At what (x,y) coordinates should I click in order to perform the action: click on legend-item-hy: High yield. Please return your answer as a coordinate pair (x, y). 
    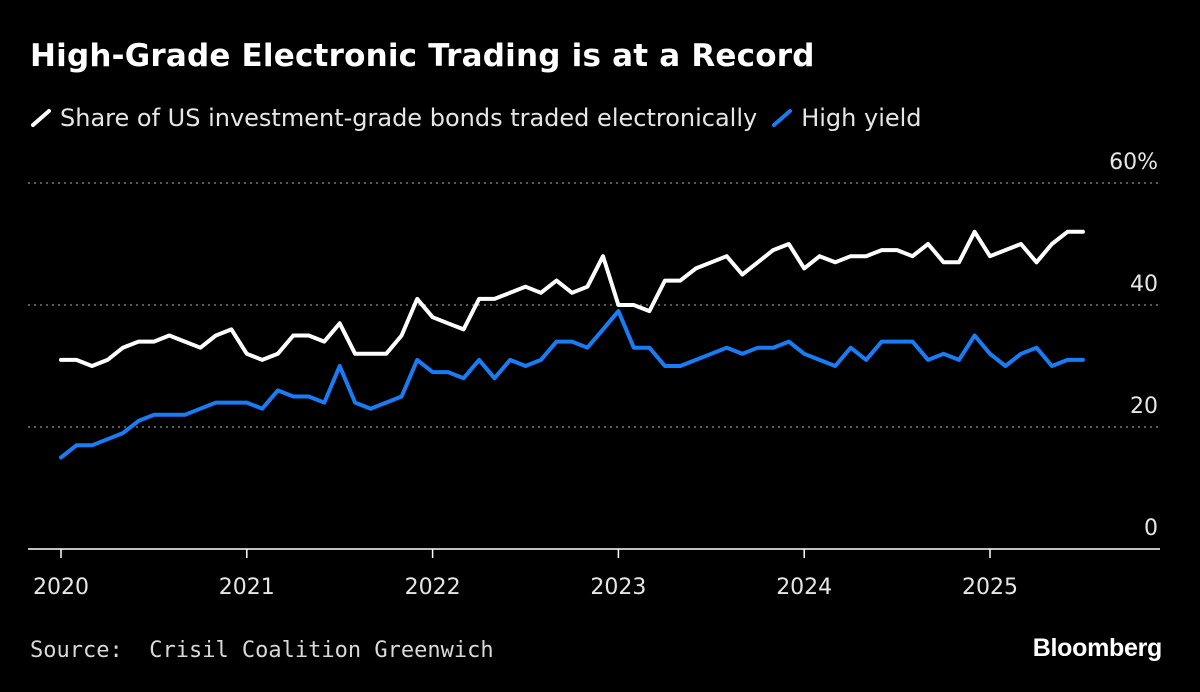
    Looking at the image, I should click on (846, 118).